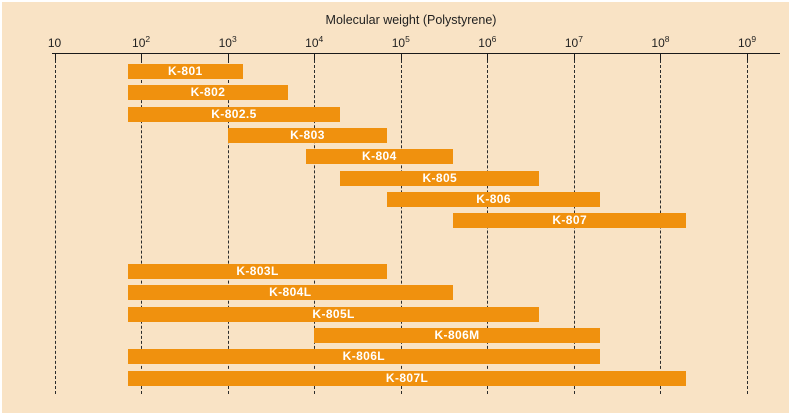  I want to click on range-bar-label: K-801, so click(185, 71).